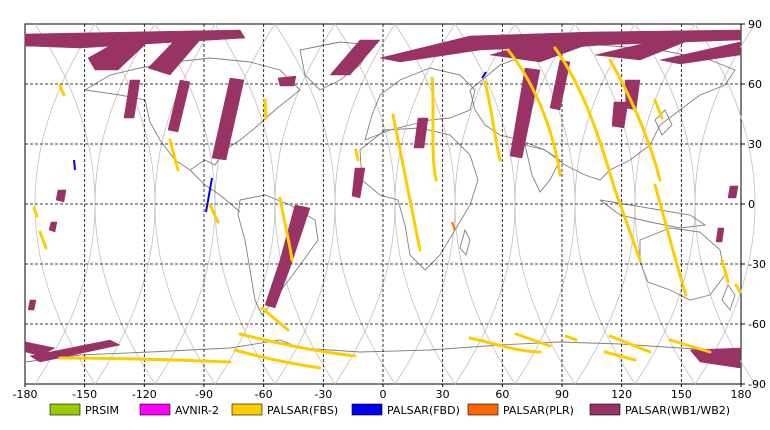  Describe the element at coordinates (757, 324) in the screenshot. I see `latitude-label: -60` at that location.